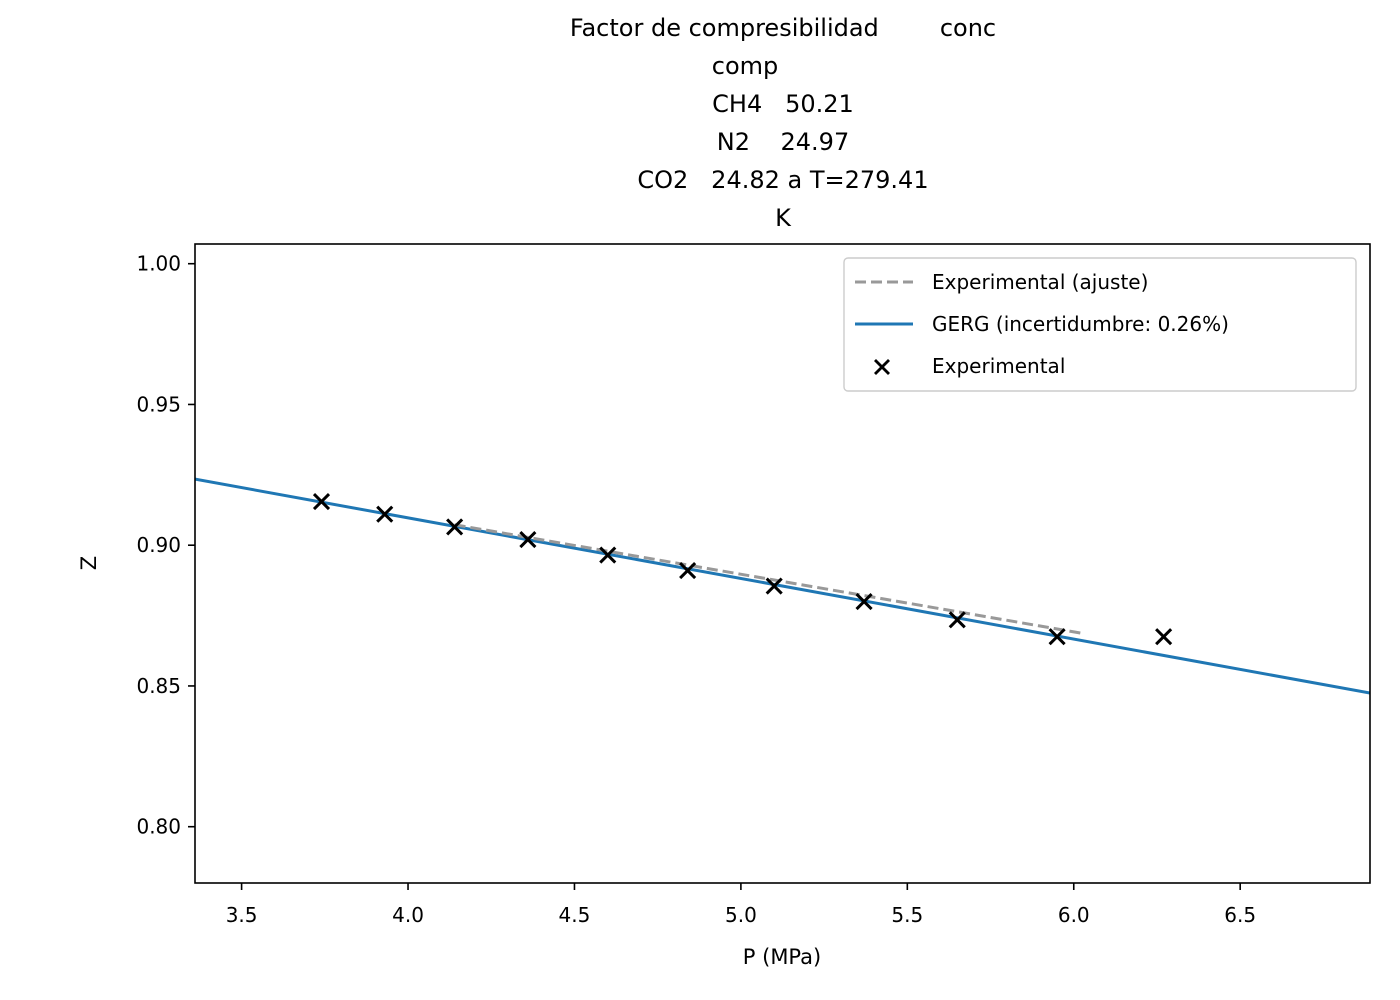 The width and height of the screenshot is (1400, 1000). What do you see at coordinates (783, 142) in the screenshot?
I see `title-line: N2 24.97` at bounding box center [783, 142].